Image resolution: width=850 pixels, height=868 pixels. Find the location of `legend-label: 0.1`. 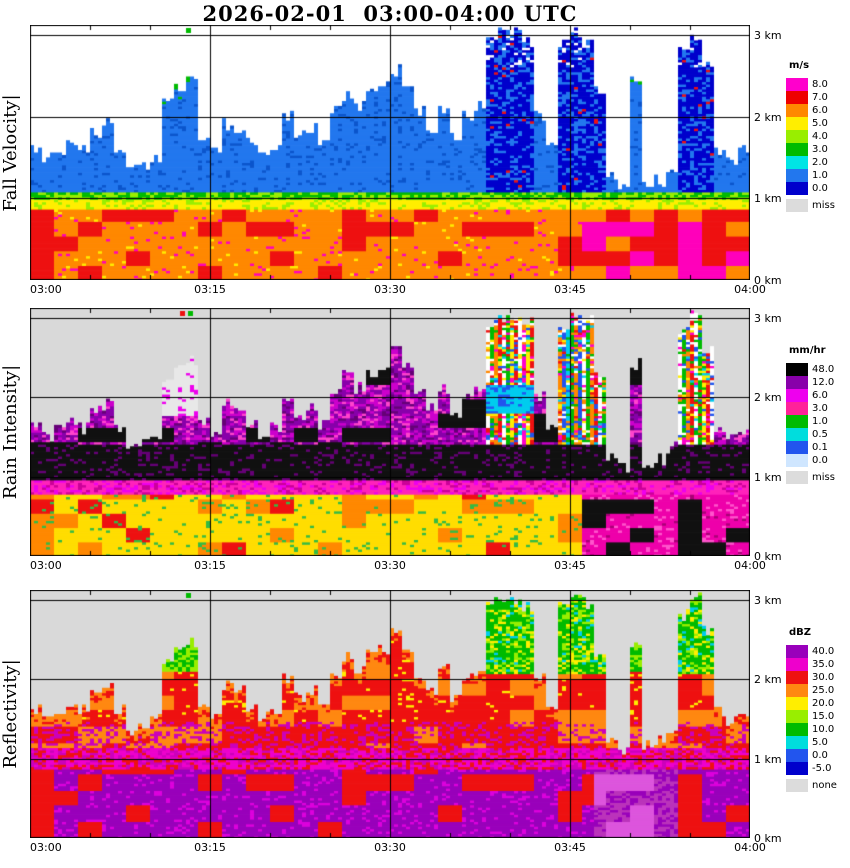

legend-label: 0.1 is located at coordinates (820, 447).